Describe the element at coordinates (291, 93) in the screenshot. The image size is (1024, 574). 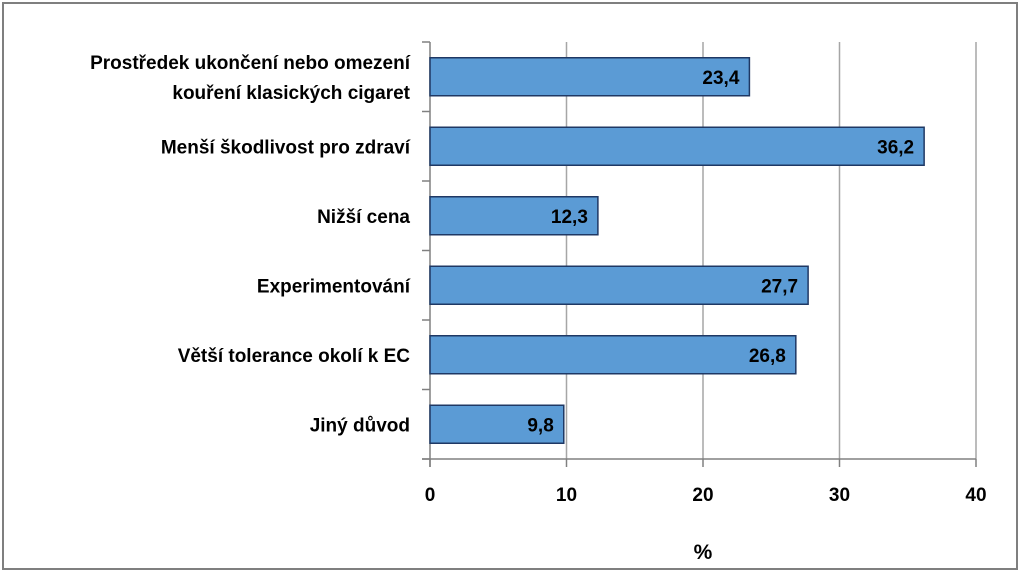
I see `category-label-0-line-1: kouření klasických cigaret` at that location.